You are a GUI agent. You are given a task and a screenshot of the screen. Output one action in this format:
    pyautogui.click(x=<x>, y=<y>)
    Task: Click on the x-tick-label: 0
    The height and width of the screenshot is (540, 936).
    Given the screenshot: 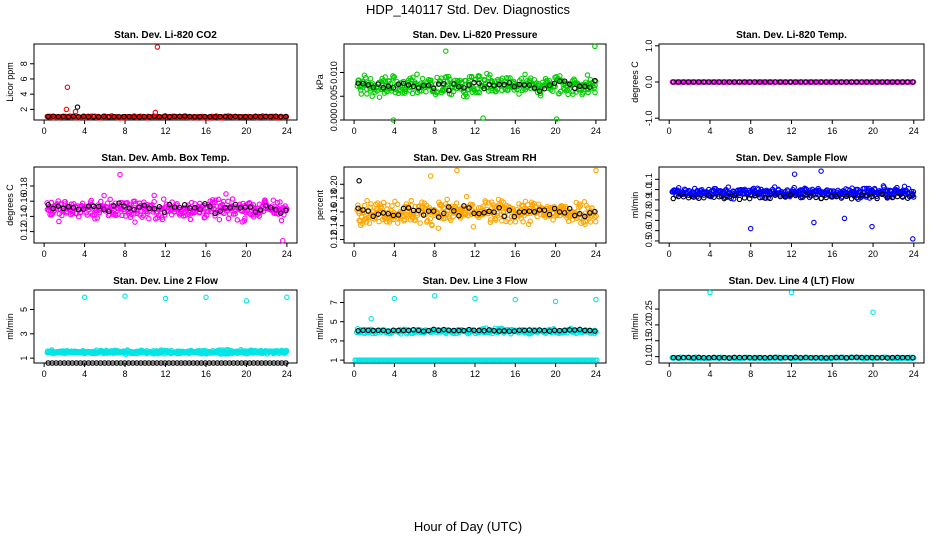 What is the action you would take?
    pyautogui.click(x=354, y=254)
    